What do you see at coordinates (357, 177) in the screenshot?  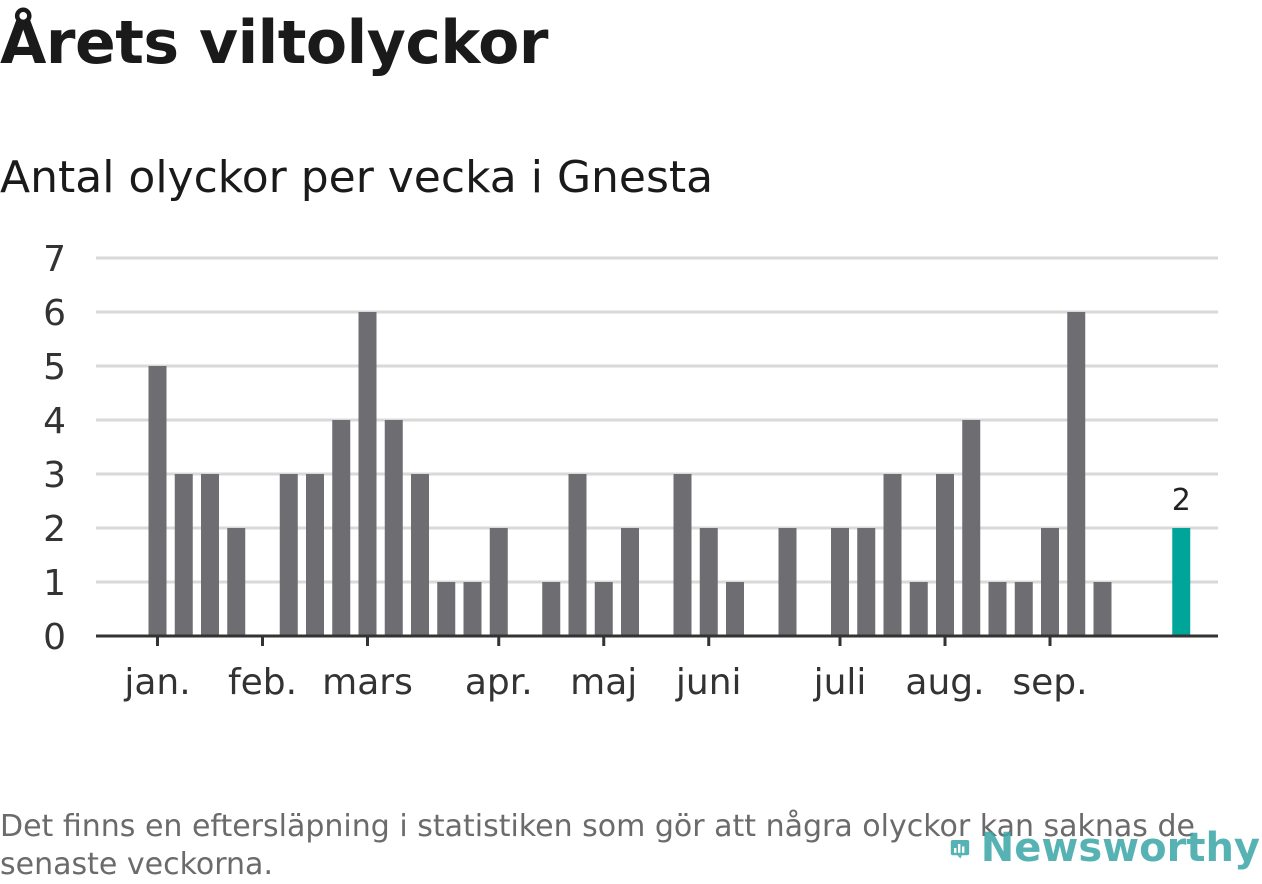 I see `chart-subtitle: Antal olyckor per vecka i Gnesta` at bounding box center [357, 177].